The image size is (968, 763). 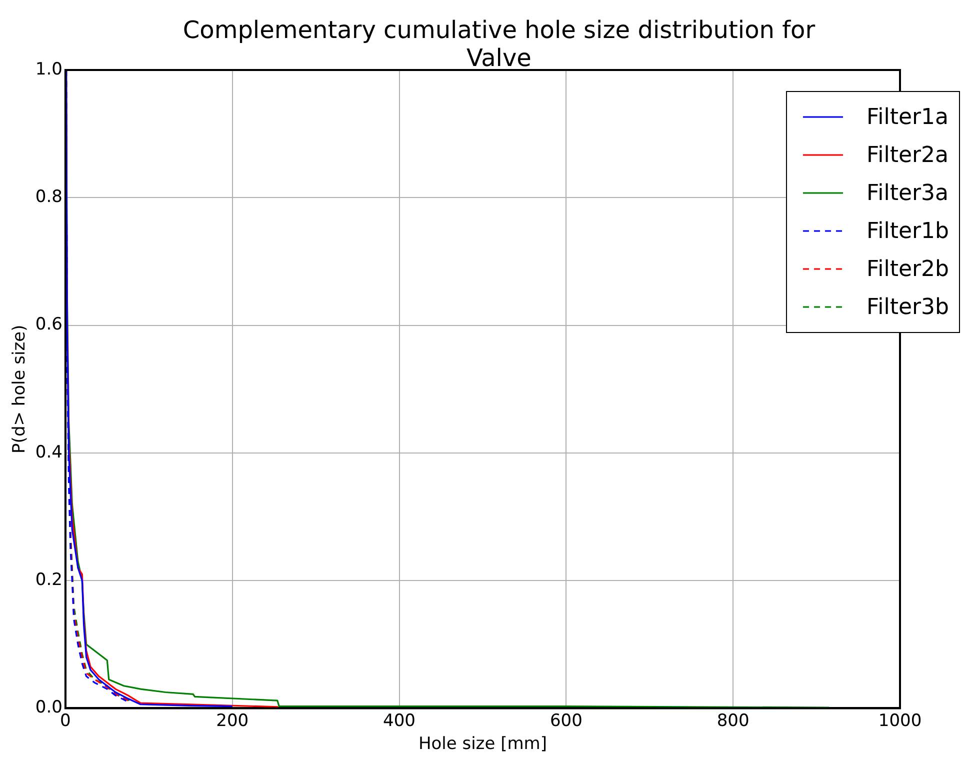 I want to click on y-tick-label: 0.6, so click(x=48, y=324).